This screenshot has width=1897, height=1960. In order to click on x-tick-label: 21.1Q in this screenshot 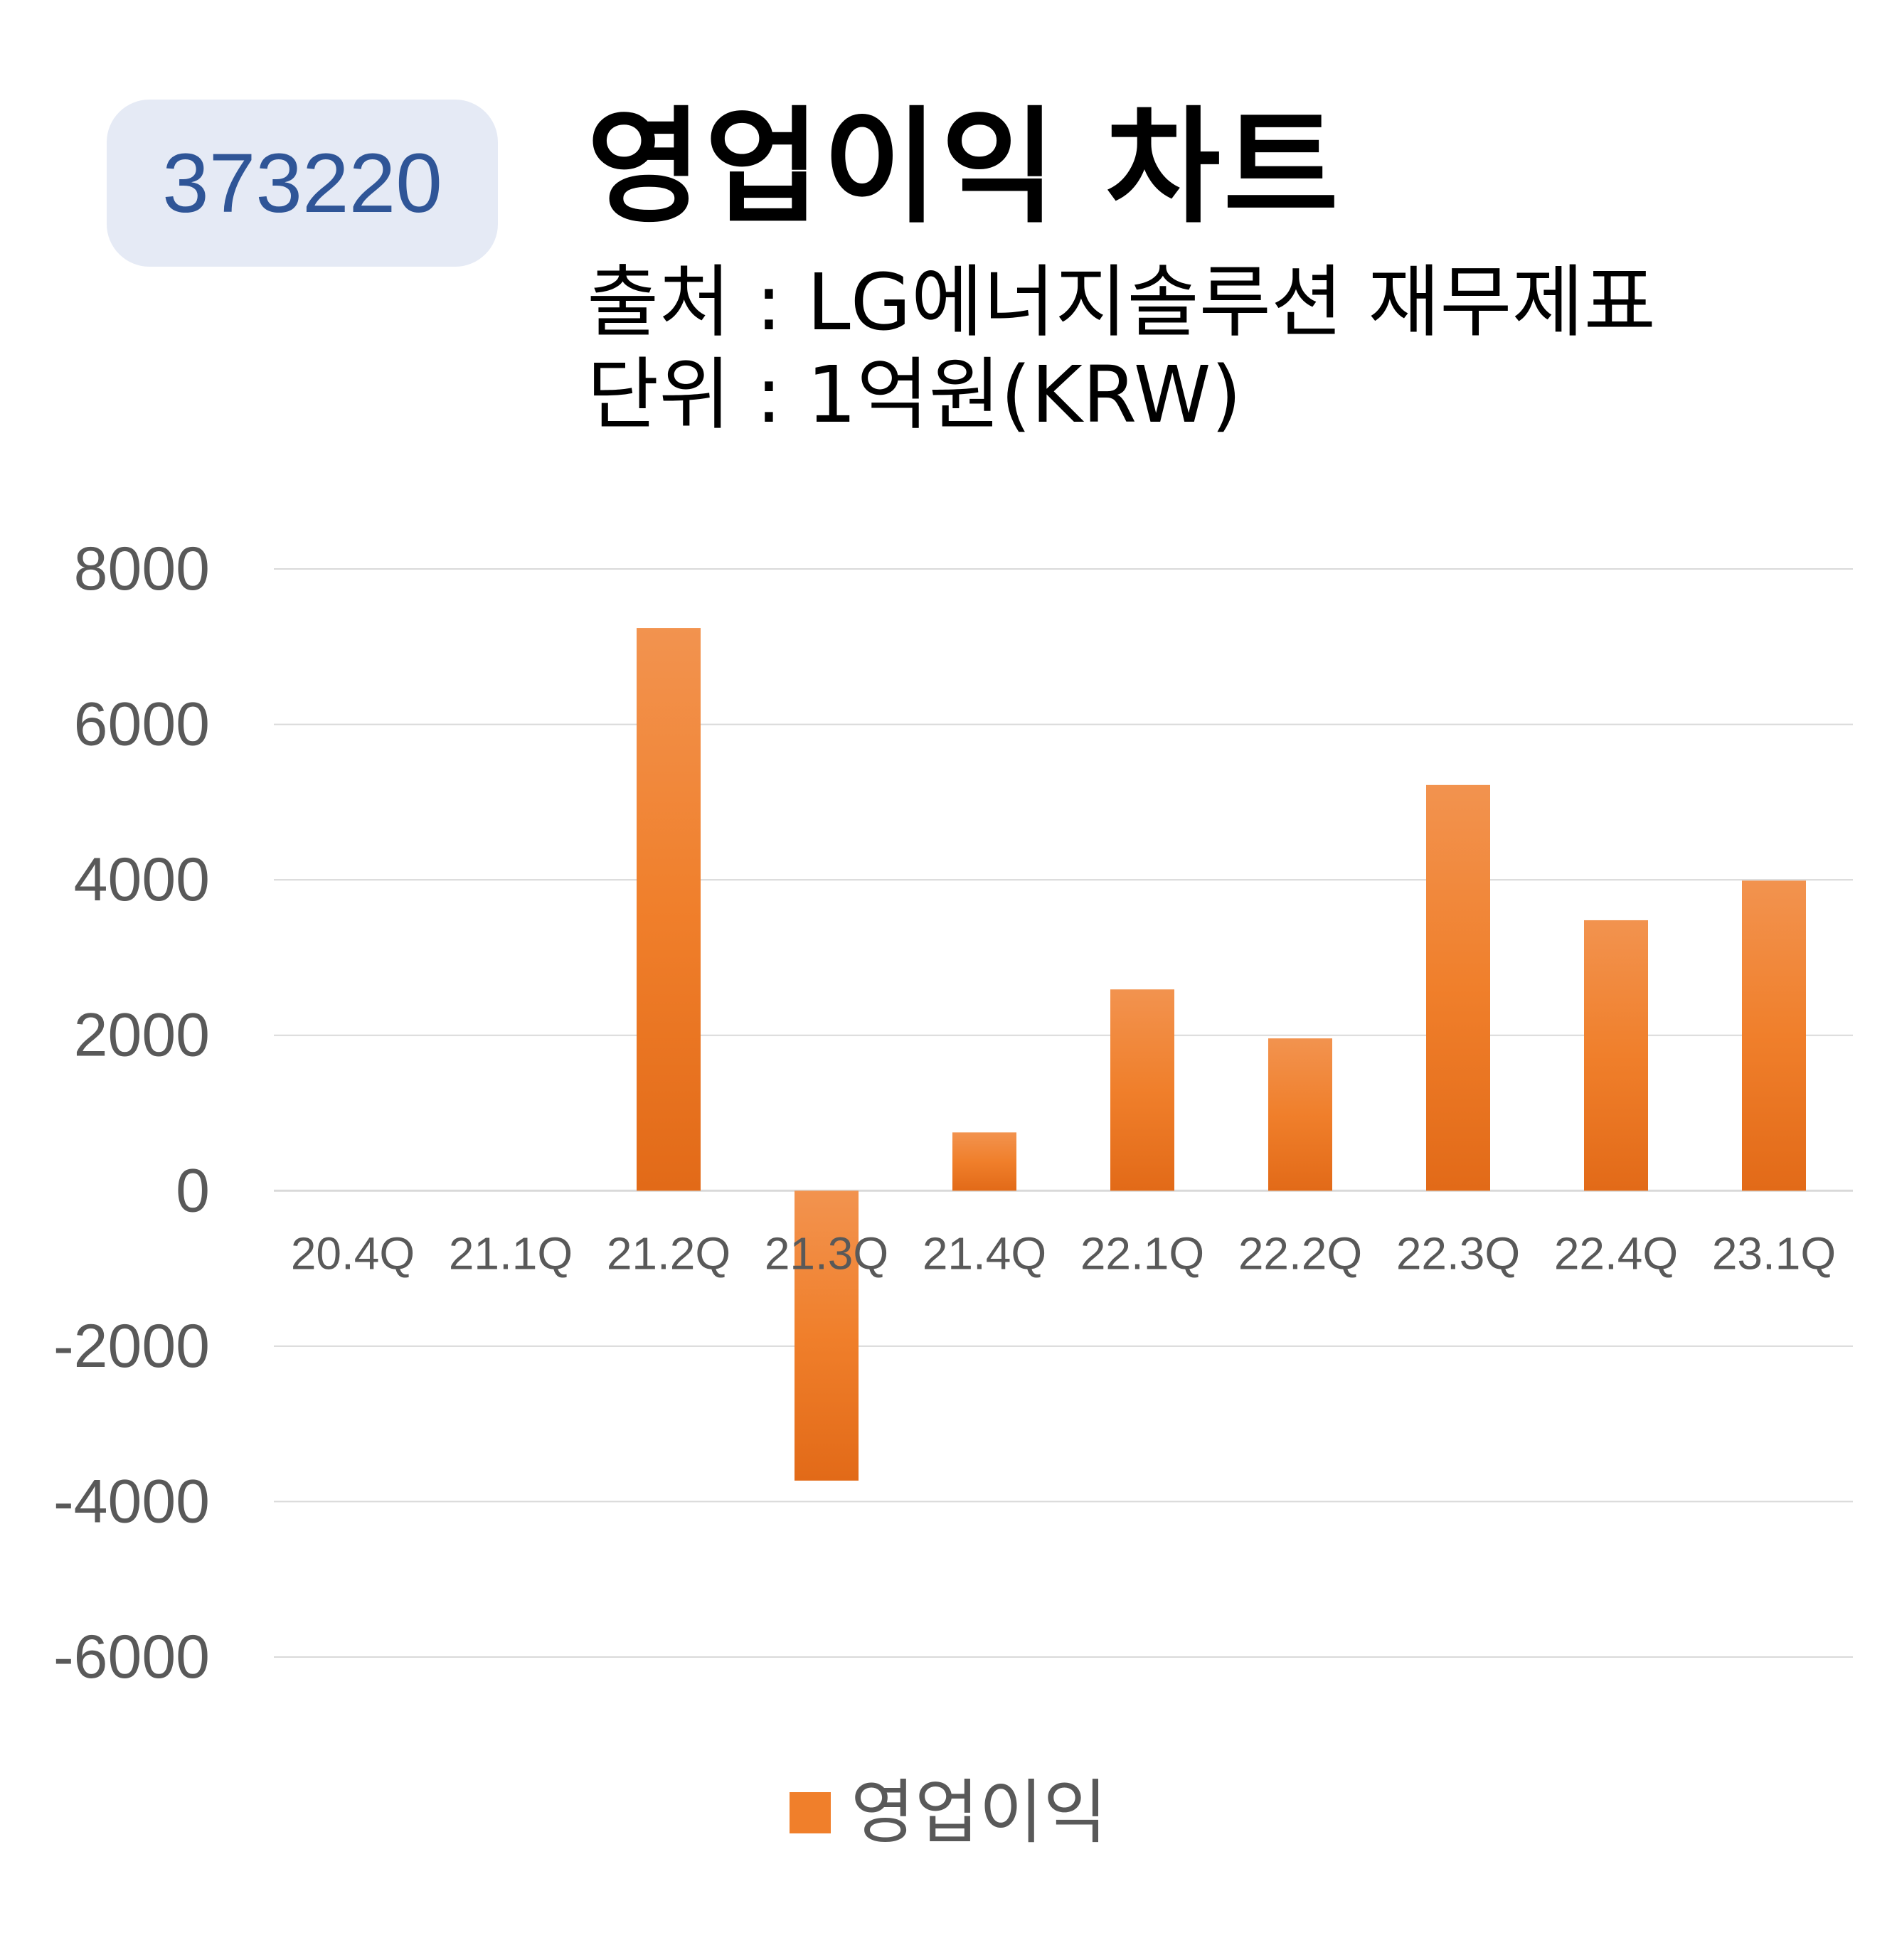, I will do `click(511, 1253)`.